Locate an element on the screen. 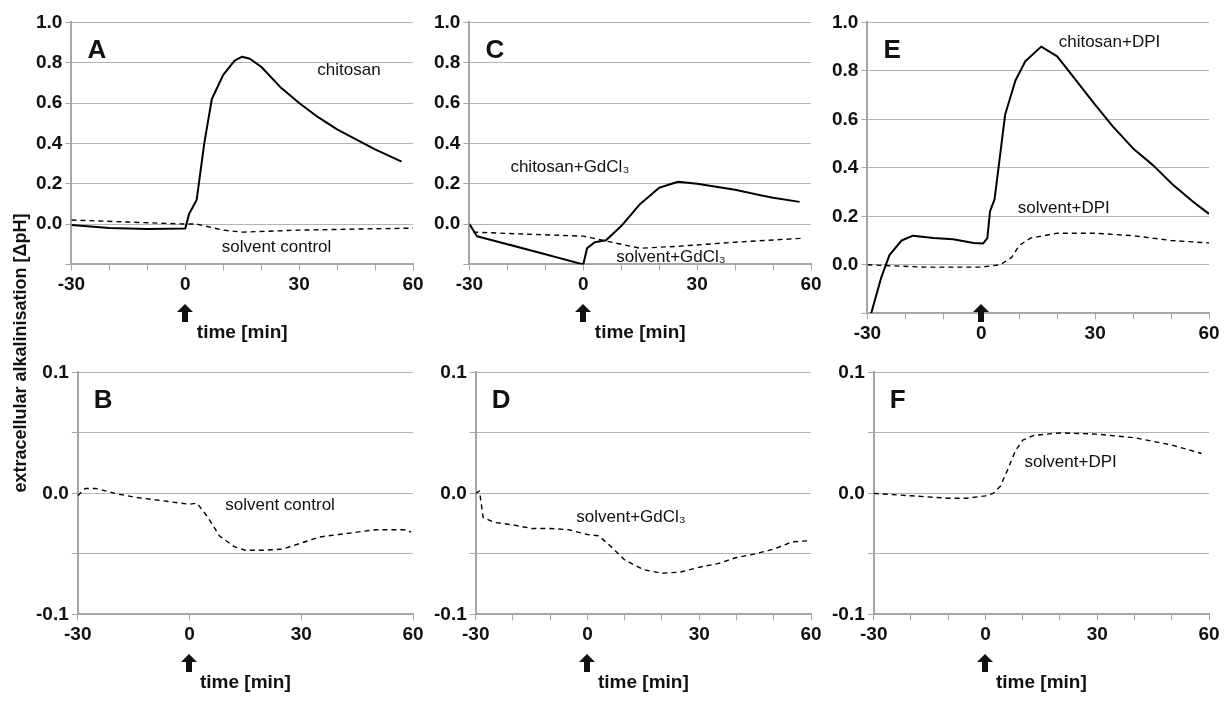 The height and width of the screenshot is (711, 1231). series-label: chitosan+DPI is located at coordinates (1109, 42).